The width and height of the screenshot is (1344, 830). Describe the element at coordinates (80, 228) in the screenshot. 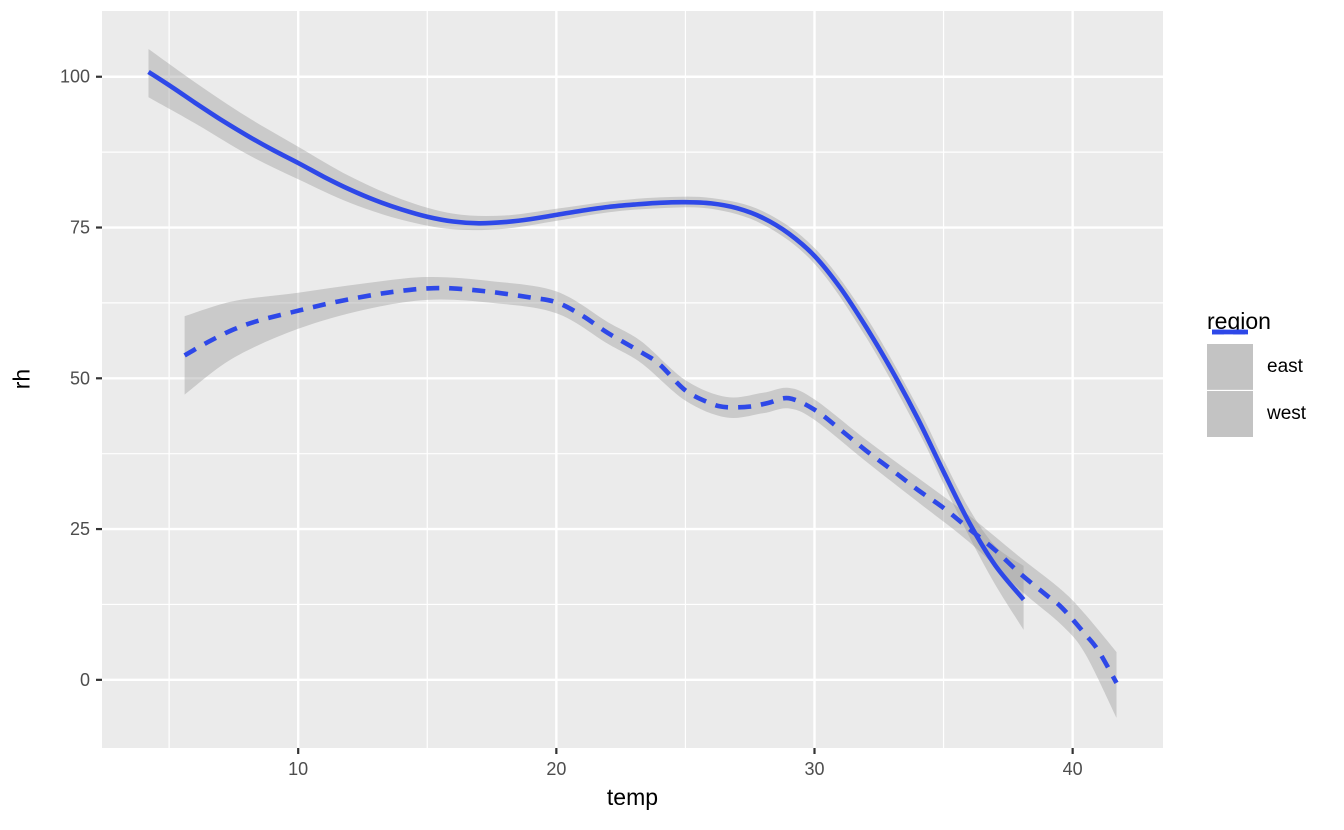

I see `y-tick-label-75: 75` at that location.